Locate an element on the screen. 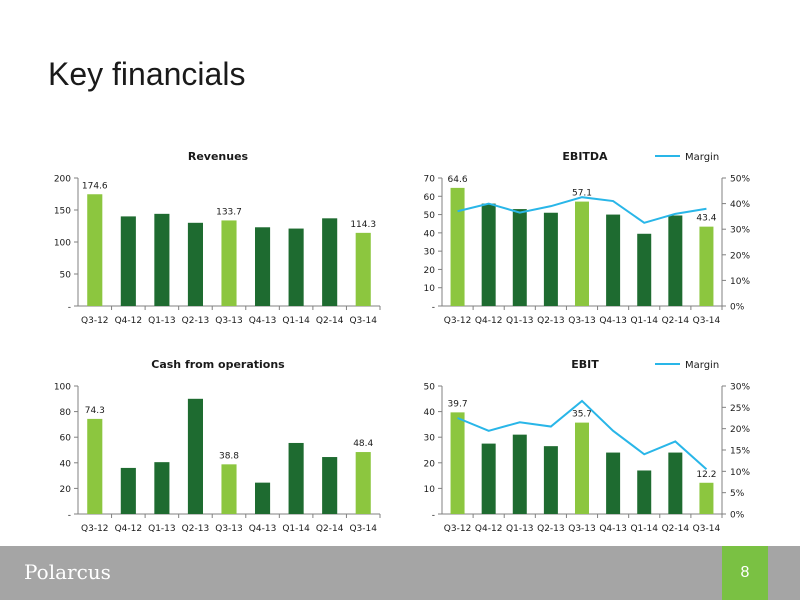 This screenshot has width=800, height=600. secondary-y-tick-label: 5% is located at coordinates (737, 494).